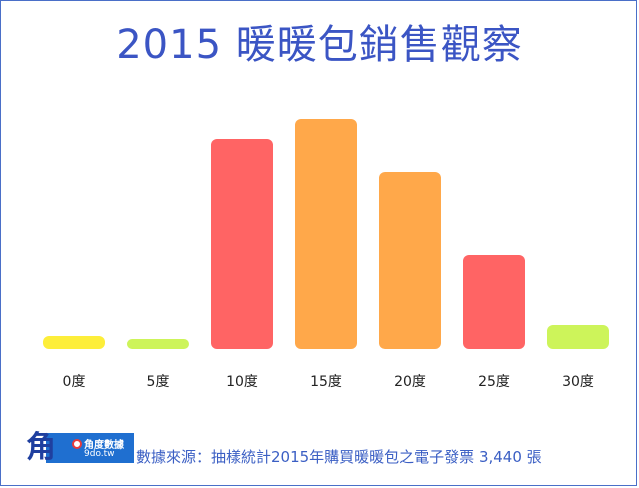  What do you see at coordinates (326, 382) in the screenshot?
I see `x-tick-label: 15度` at bounding box center [326, 382].